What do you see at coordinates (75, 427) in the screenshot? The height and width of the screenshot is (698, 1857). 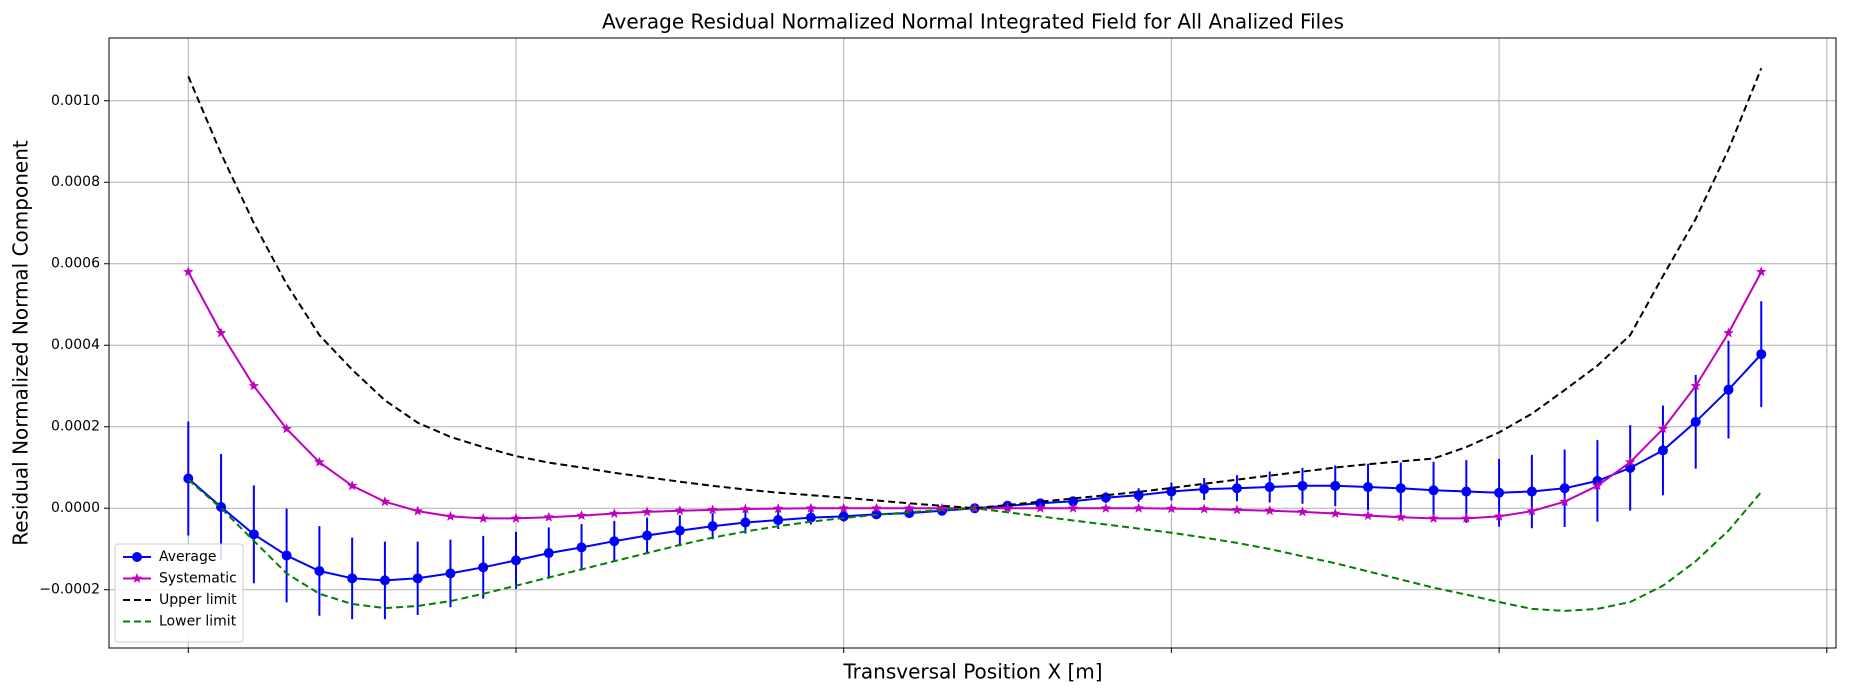 I see `y-tick-label: 0.0002` at bounding box center [75, 427].